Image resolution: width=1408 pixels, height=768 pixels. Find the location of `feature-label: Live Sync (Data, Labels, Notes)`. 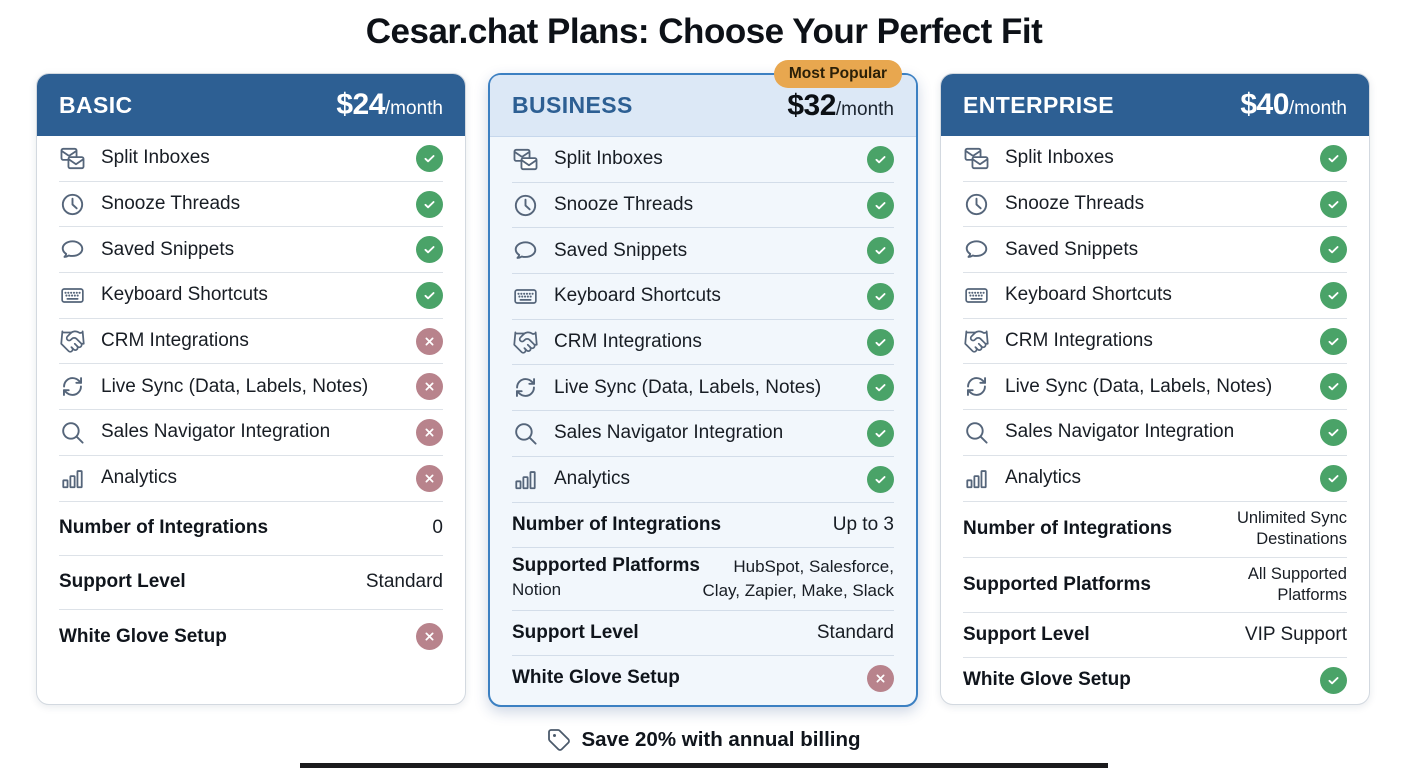

feature-label: Live Sync (Data, Labels, Notes) is located at coordinates (235, 386).